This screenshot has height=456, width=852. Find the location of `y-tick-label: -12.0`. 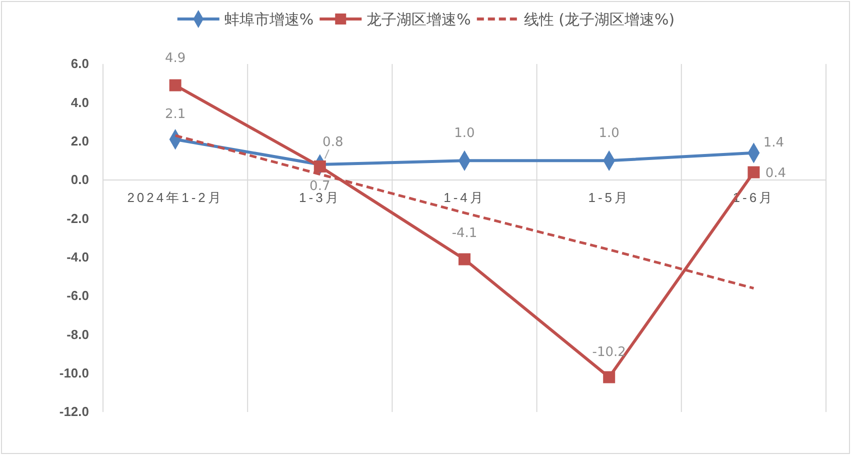

y-tick-label: -12.0 is located at coordinates (74, 412).